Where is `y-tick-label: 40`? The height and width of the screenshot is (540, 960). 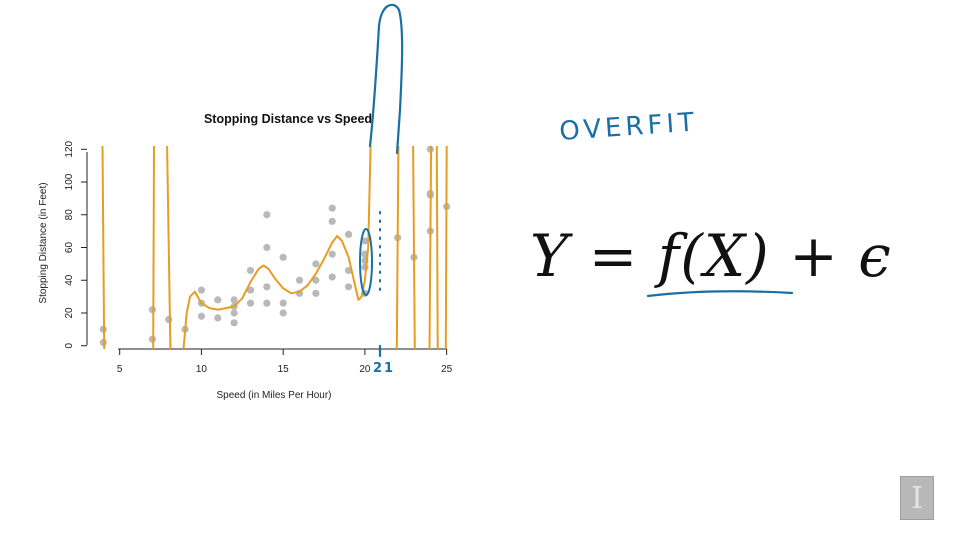 y-tick-label: 40 is located at coordinates (69, 280).